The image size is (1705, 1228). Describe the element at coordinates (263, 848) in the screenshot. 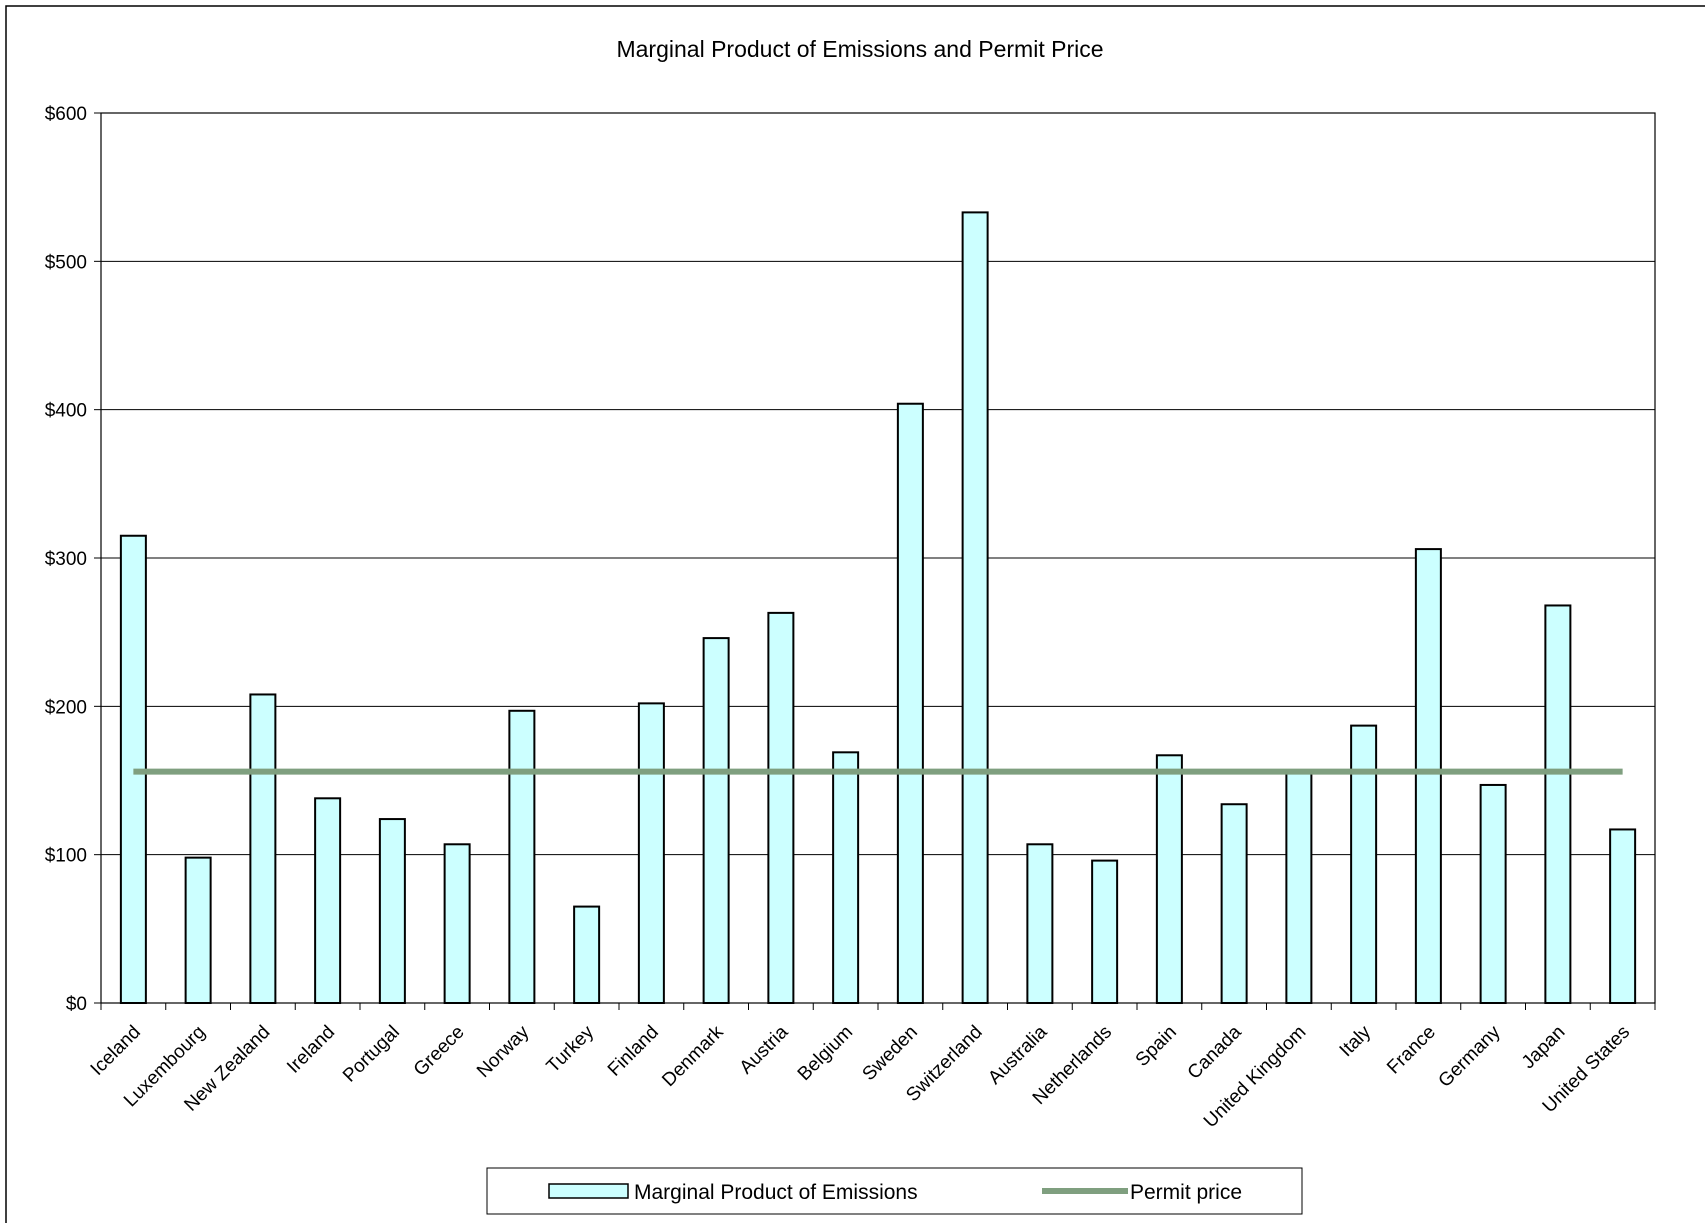

I see `bar-new-zealand` at that location.